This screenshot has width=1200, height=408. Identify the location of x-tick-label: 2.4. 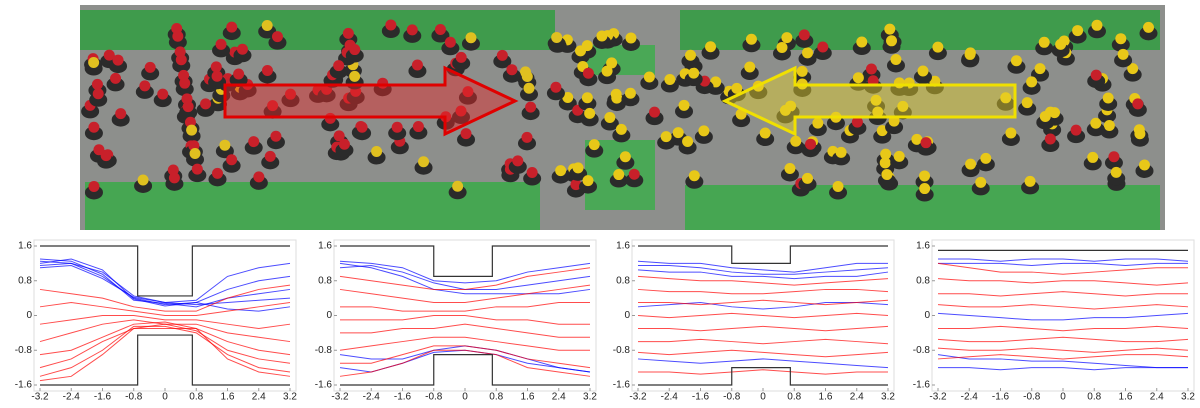
(259, 397).